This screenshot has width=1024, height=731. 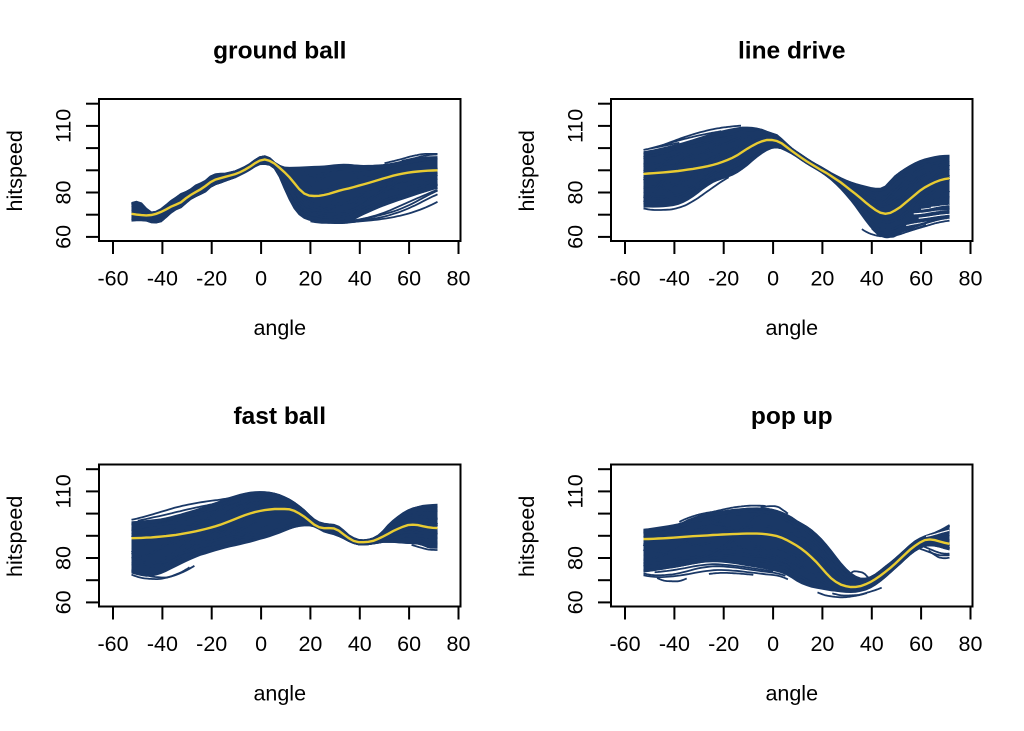 I want to click on svg-text: fast ball, so click(x=279, y=416).